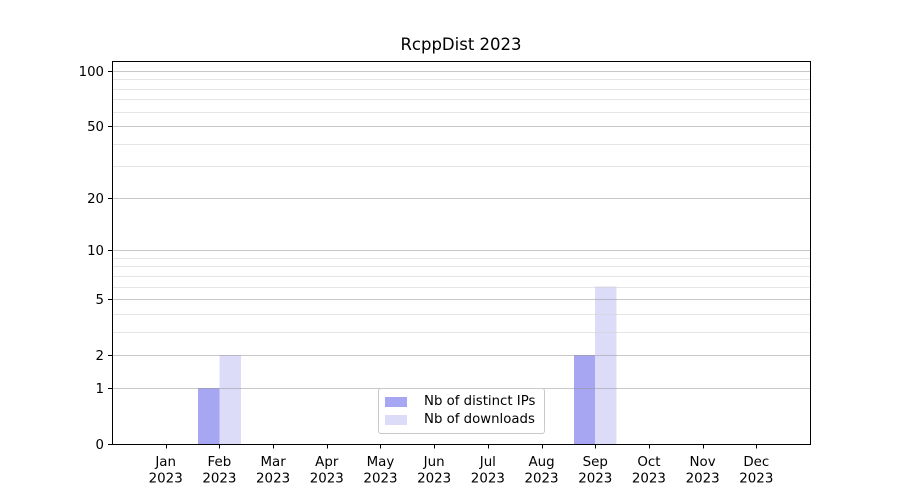  Describe the element at coordinates (703, 479) in the screenshot. I see `x-tick-label-year-nov-2023: 2023` at that location.